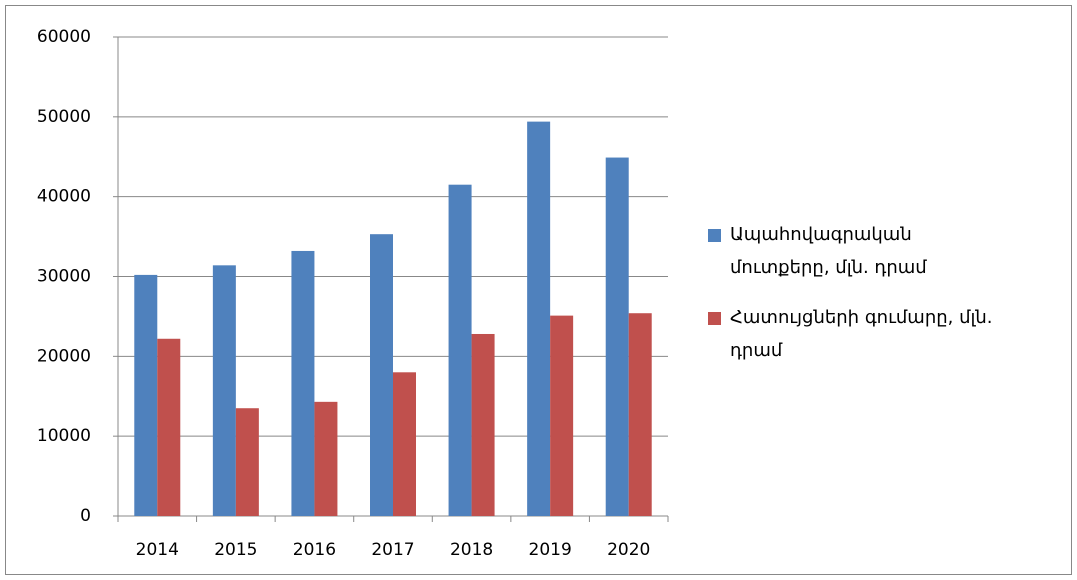  Describe the element at coordinates (64, 356) in the screenshot. I see `y-tick-label: 20000` at that location.